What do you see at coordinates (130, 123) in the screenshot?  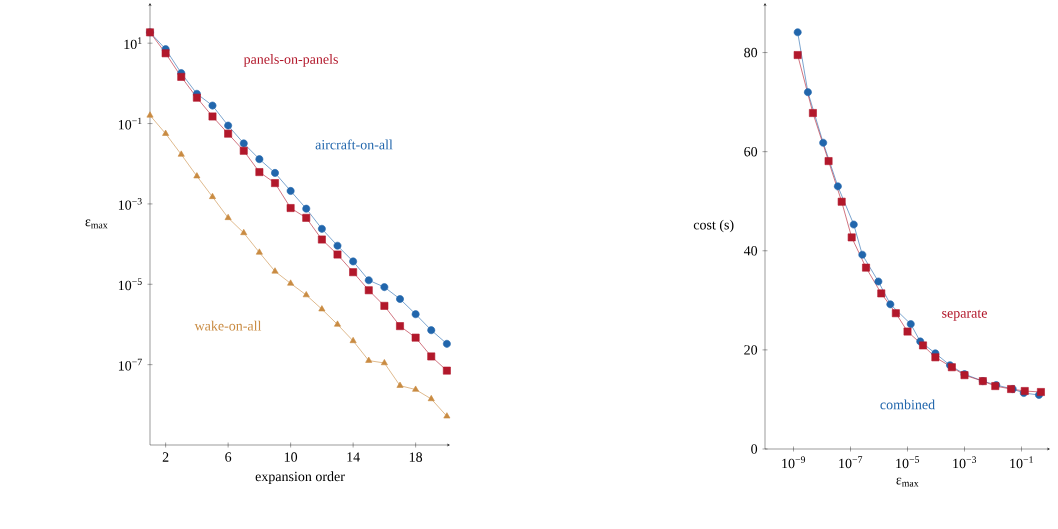 I see `y-tick-label: 10$^{−1}$` at bounding box center [130, 123].